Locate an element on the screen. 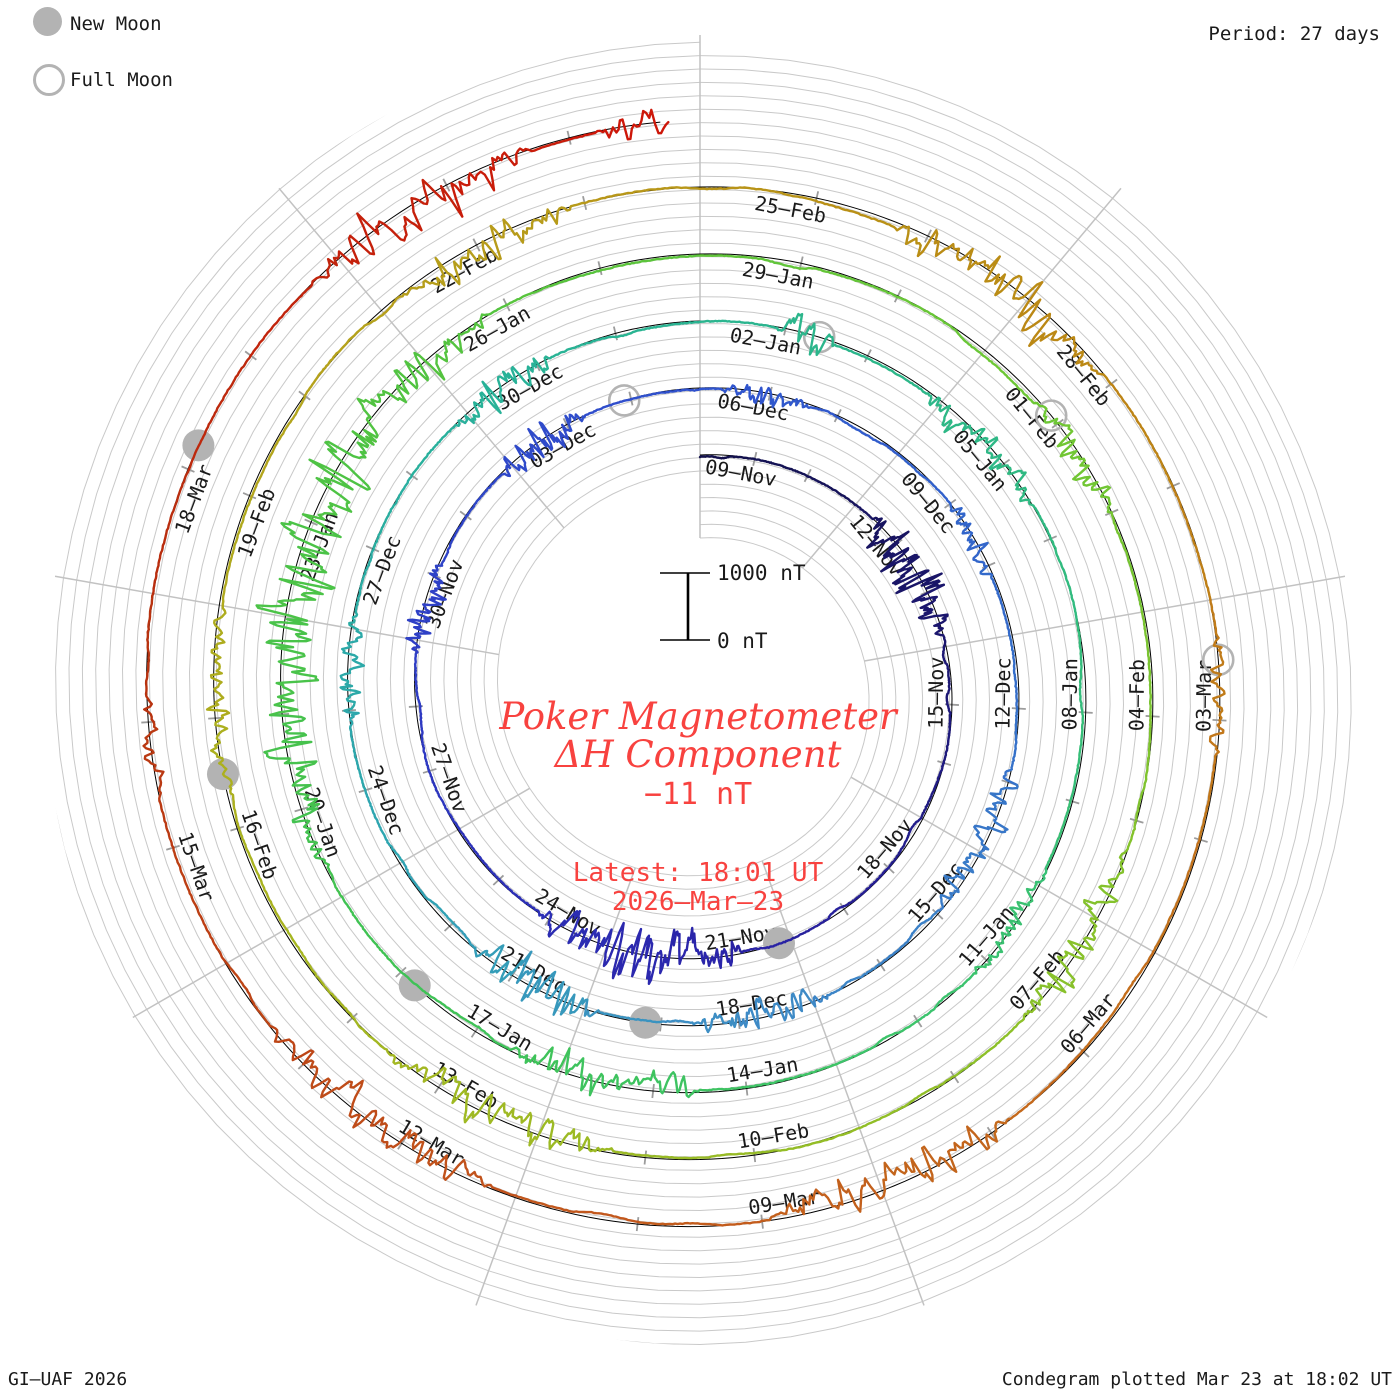  date-label: 15–Nov is located at coordinates (936, 692).